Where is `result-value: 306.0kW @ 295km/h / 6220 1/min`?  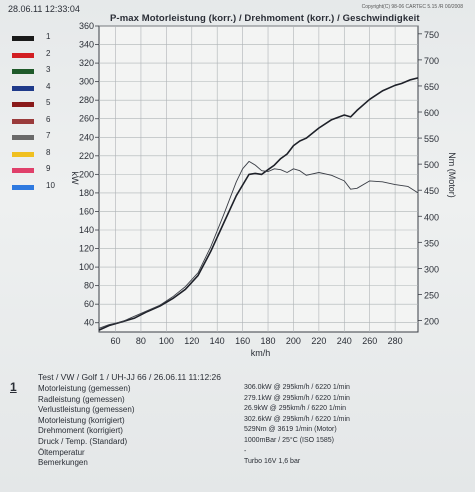
result-value: 306.0kW @ 295km/h / 6220 1/min is located at coordinates (297, 387).